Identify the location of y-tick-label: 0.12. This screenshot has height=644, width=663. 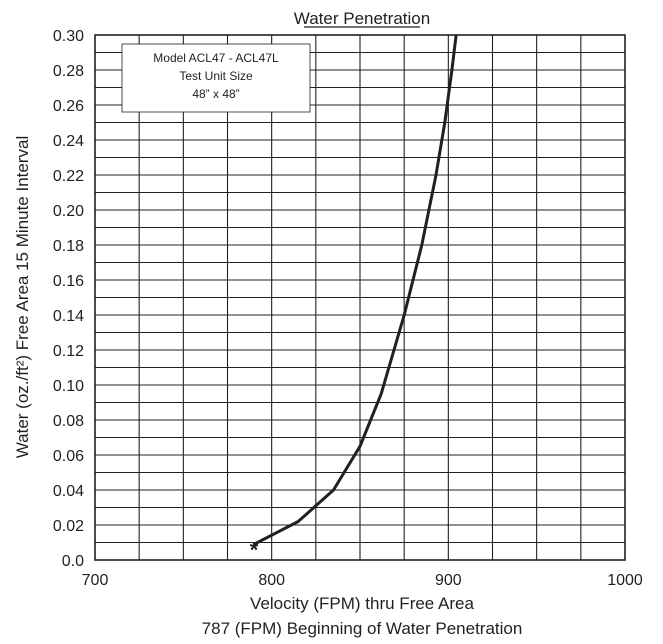
(68, 351).